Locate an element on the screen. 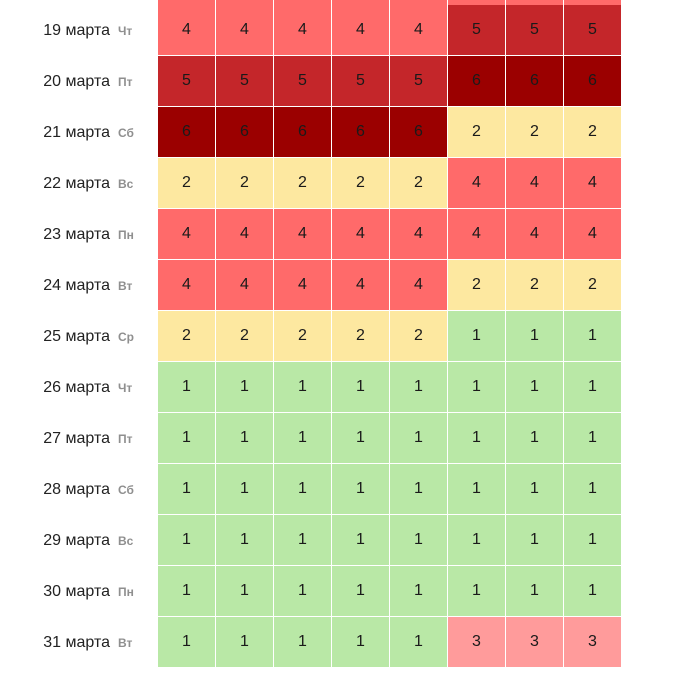  table-row: 25 марта Ср 2 2 2 2 2 1 1 1 is located at coordinates (349, 336).